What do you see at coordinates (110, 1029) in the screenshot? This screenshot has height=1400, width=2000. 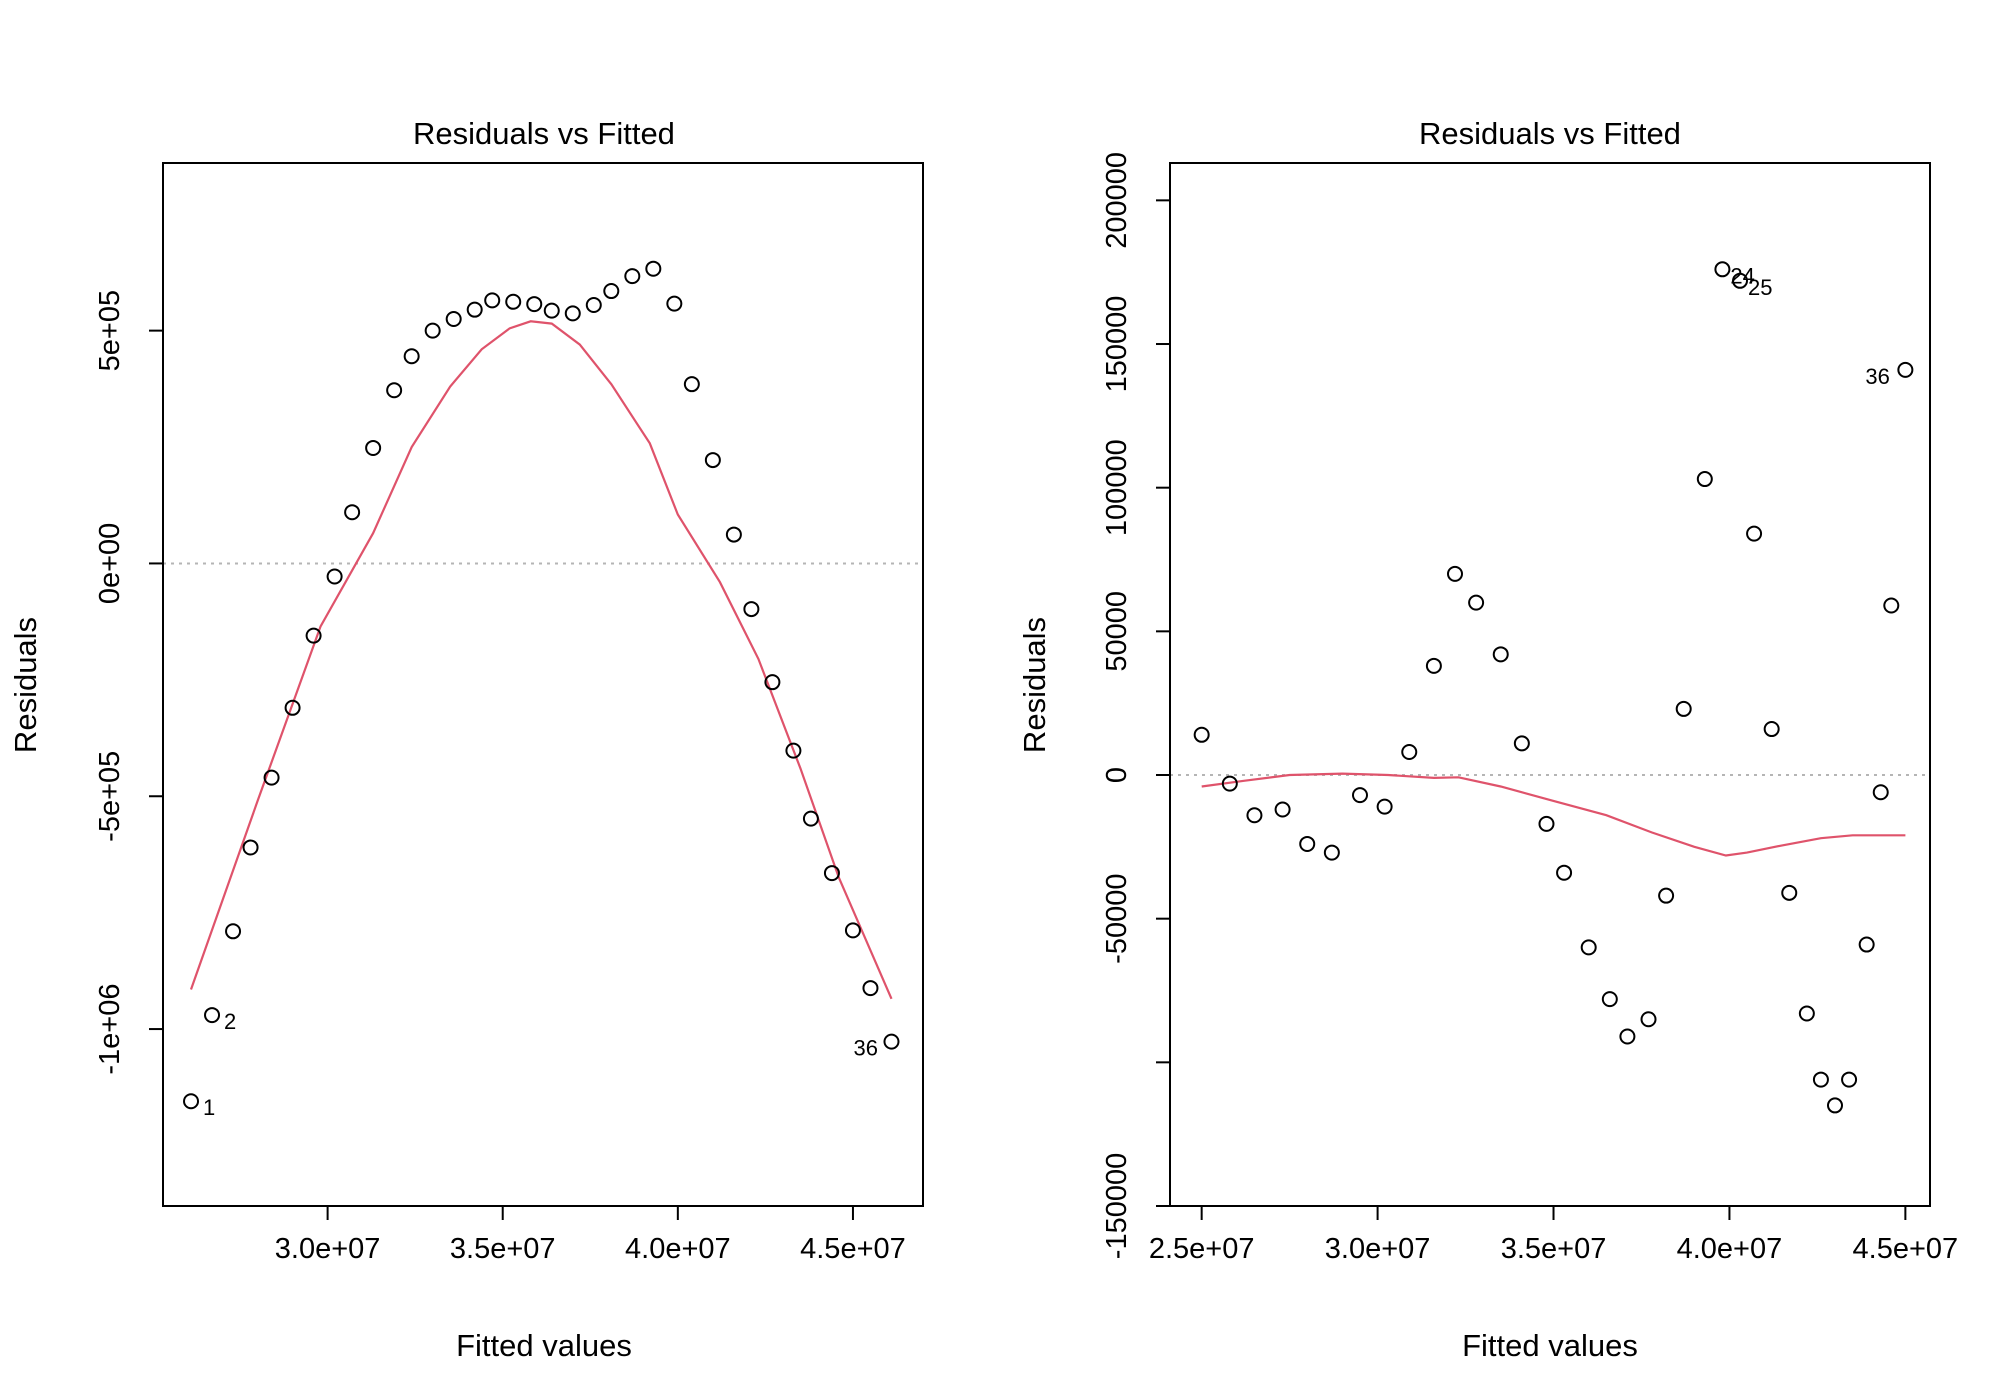 I see `y-tick-label: -1e+06` at bounding box center [110, 1029].